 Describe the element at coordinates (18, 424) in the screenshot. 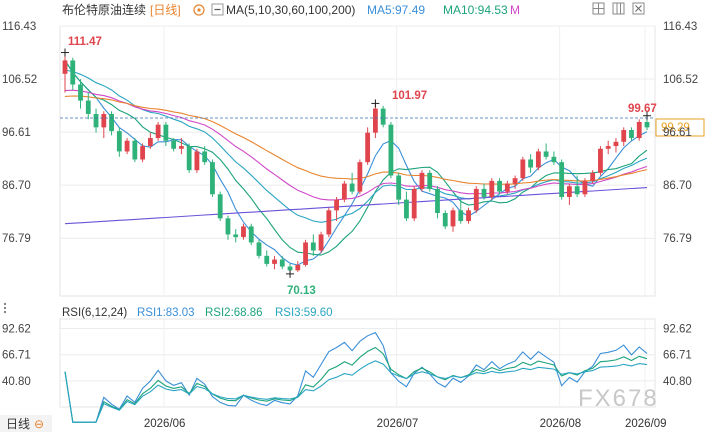

I see `period-button-label: 日线` at that location.